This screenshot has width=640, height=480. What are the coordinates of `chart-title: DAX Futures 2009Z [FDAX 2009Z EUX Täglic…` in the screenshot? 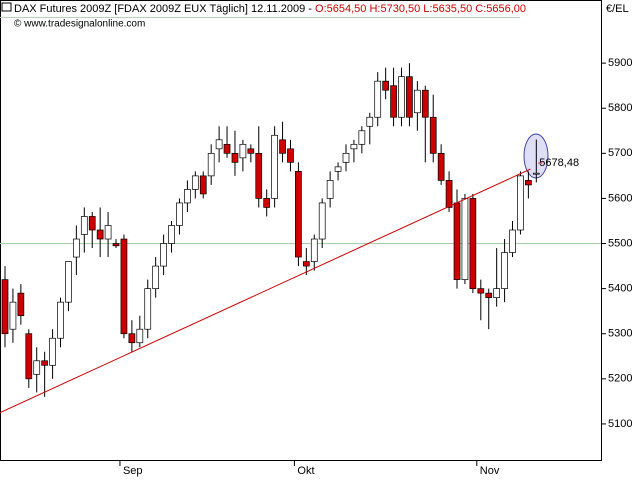 It's located at (270, 9).